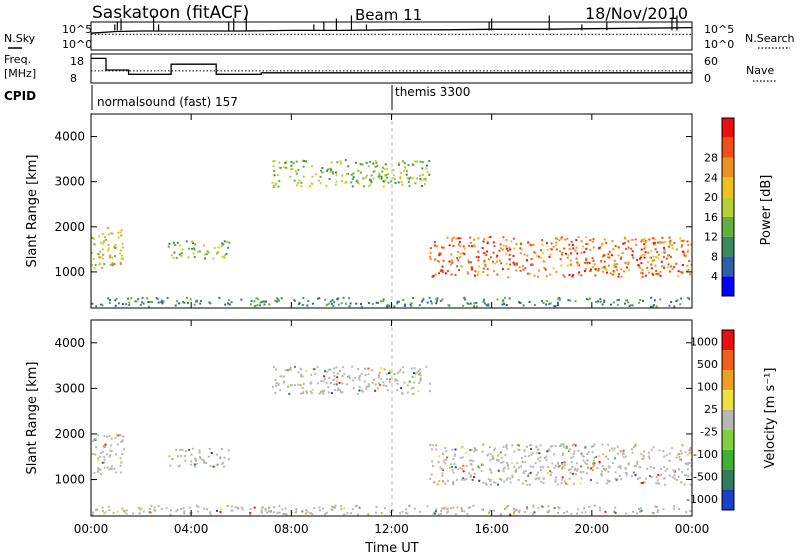  I want to click on noise-spikes, so click(396, 23).